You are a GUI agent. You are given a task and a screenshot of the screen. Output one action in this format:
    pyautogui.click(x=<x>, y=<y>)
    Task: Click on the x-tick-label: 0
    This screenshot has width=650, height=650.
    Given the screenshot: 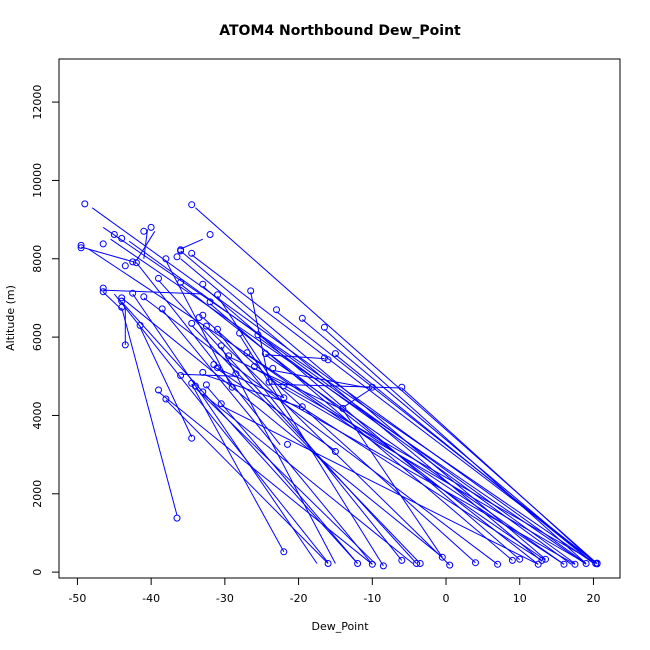 What is the action you would take?
    pyautogui.click(x=446, y=598)
    